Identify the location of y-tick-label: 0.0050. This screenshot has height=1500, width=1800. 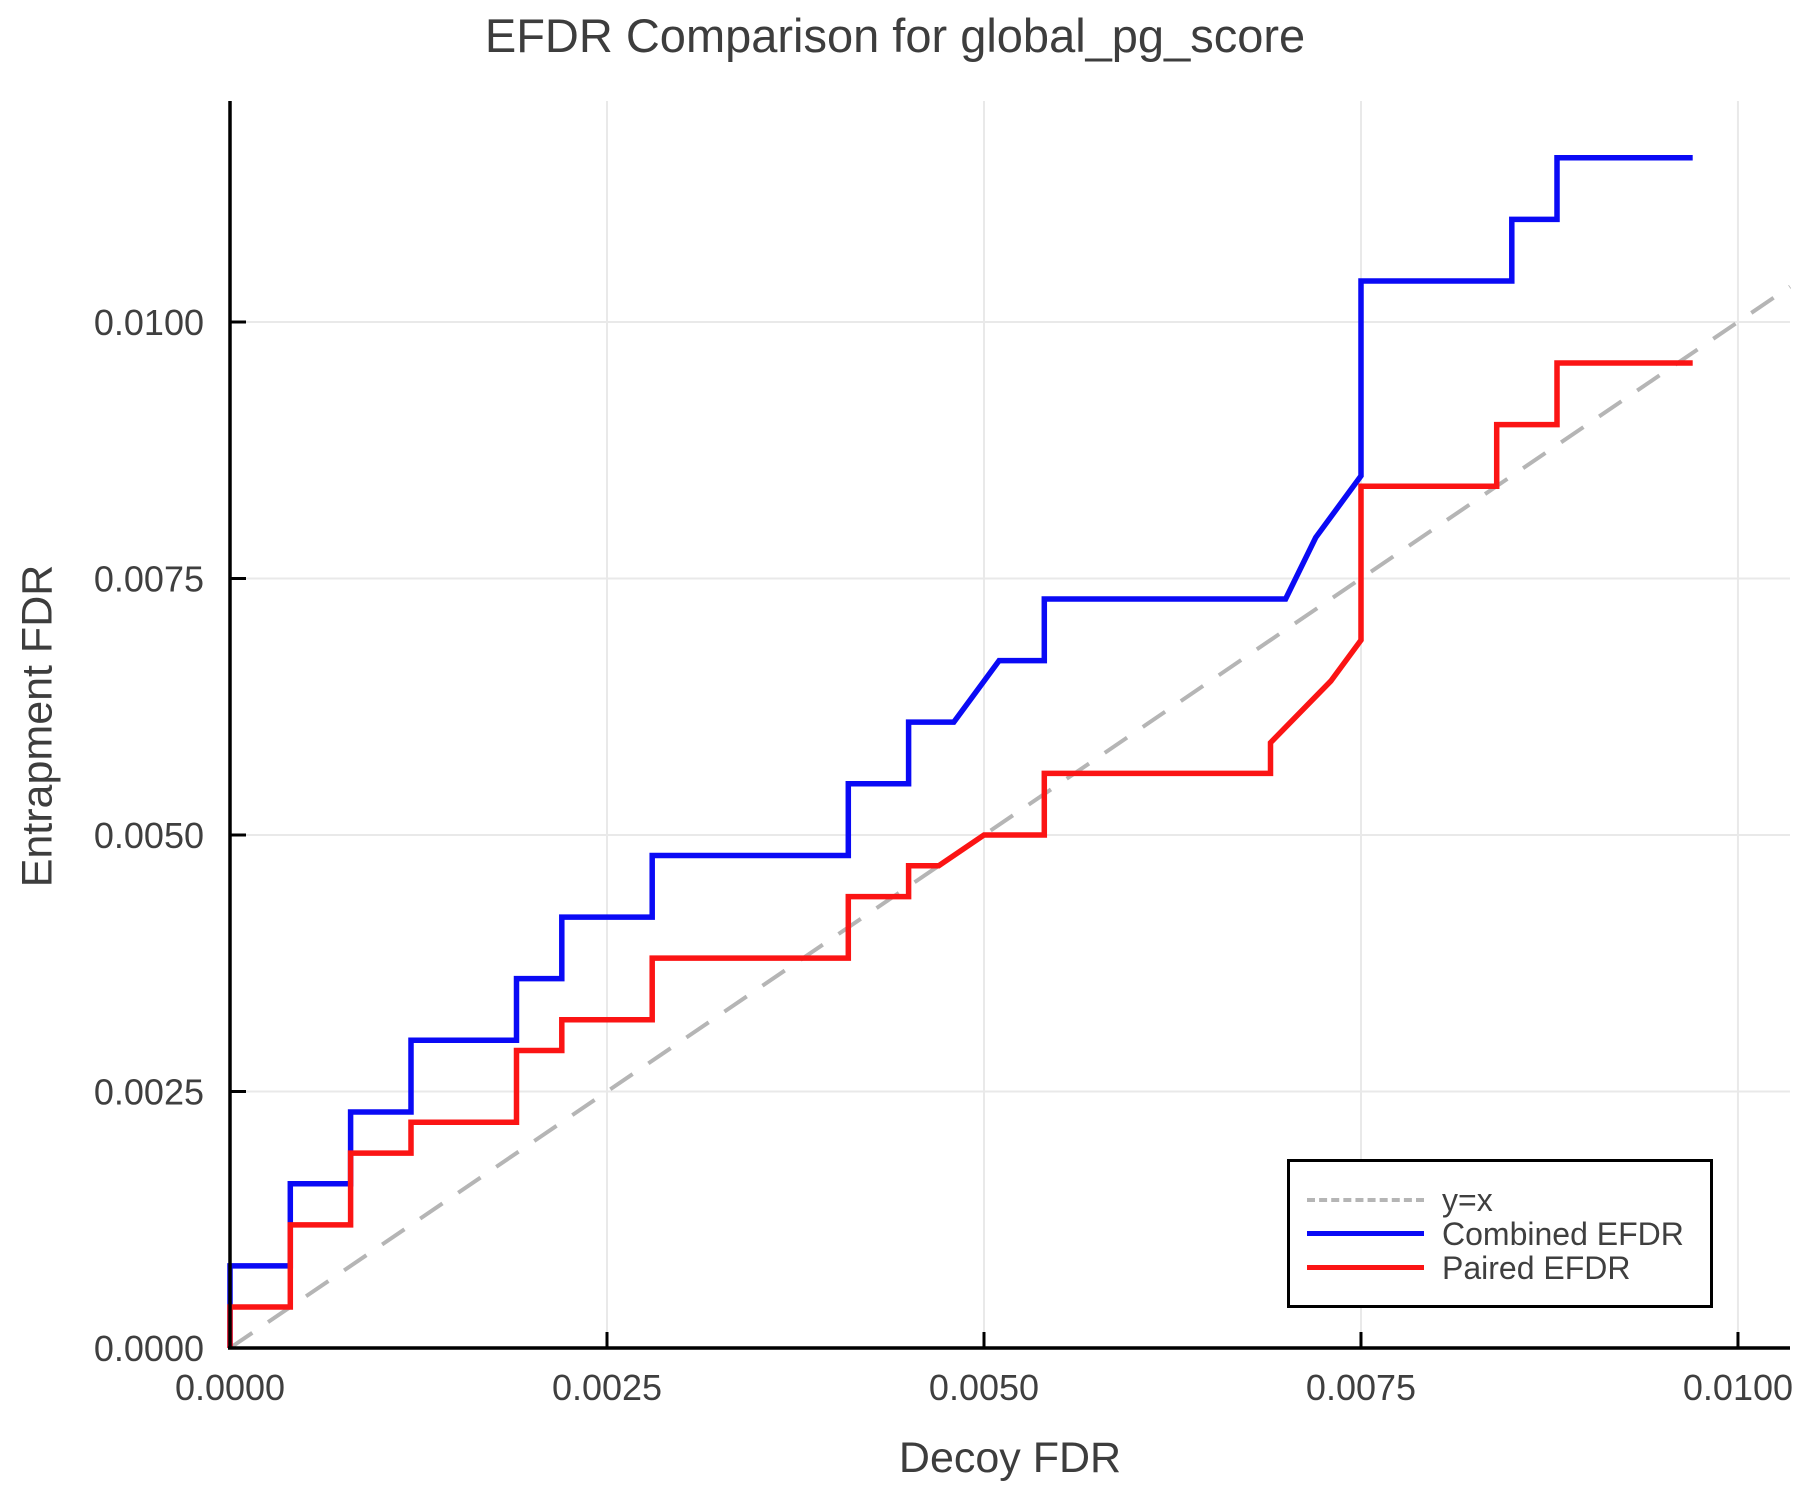
(149, 835).